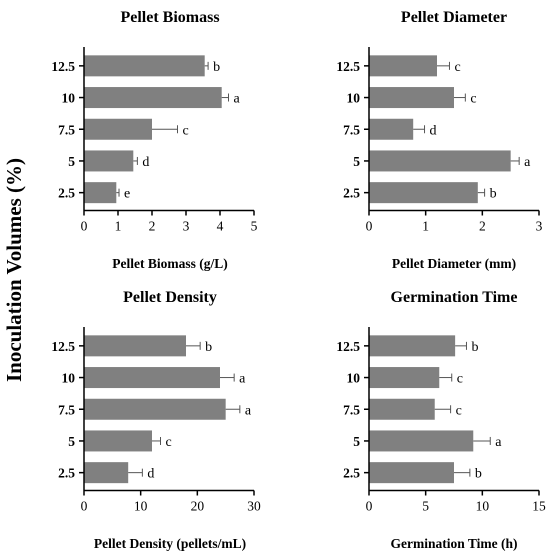  I want to click on pellet-density-x-axis-label: Pellet Density (pellets/mL), so click(170, 543).